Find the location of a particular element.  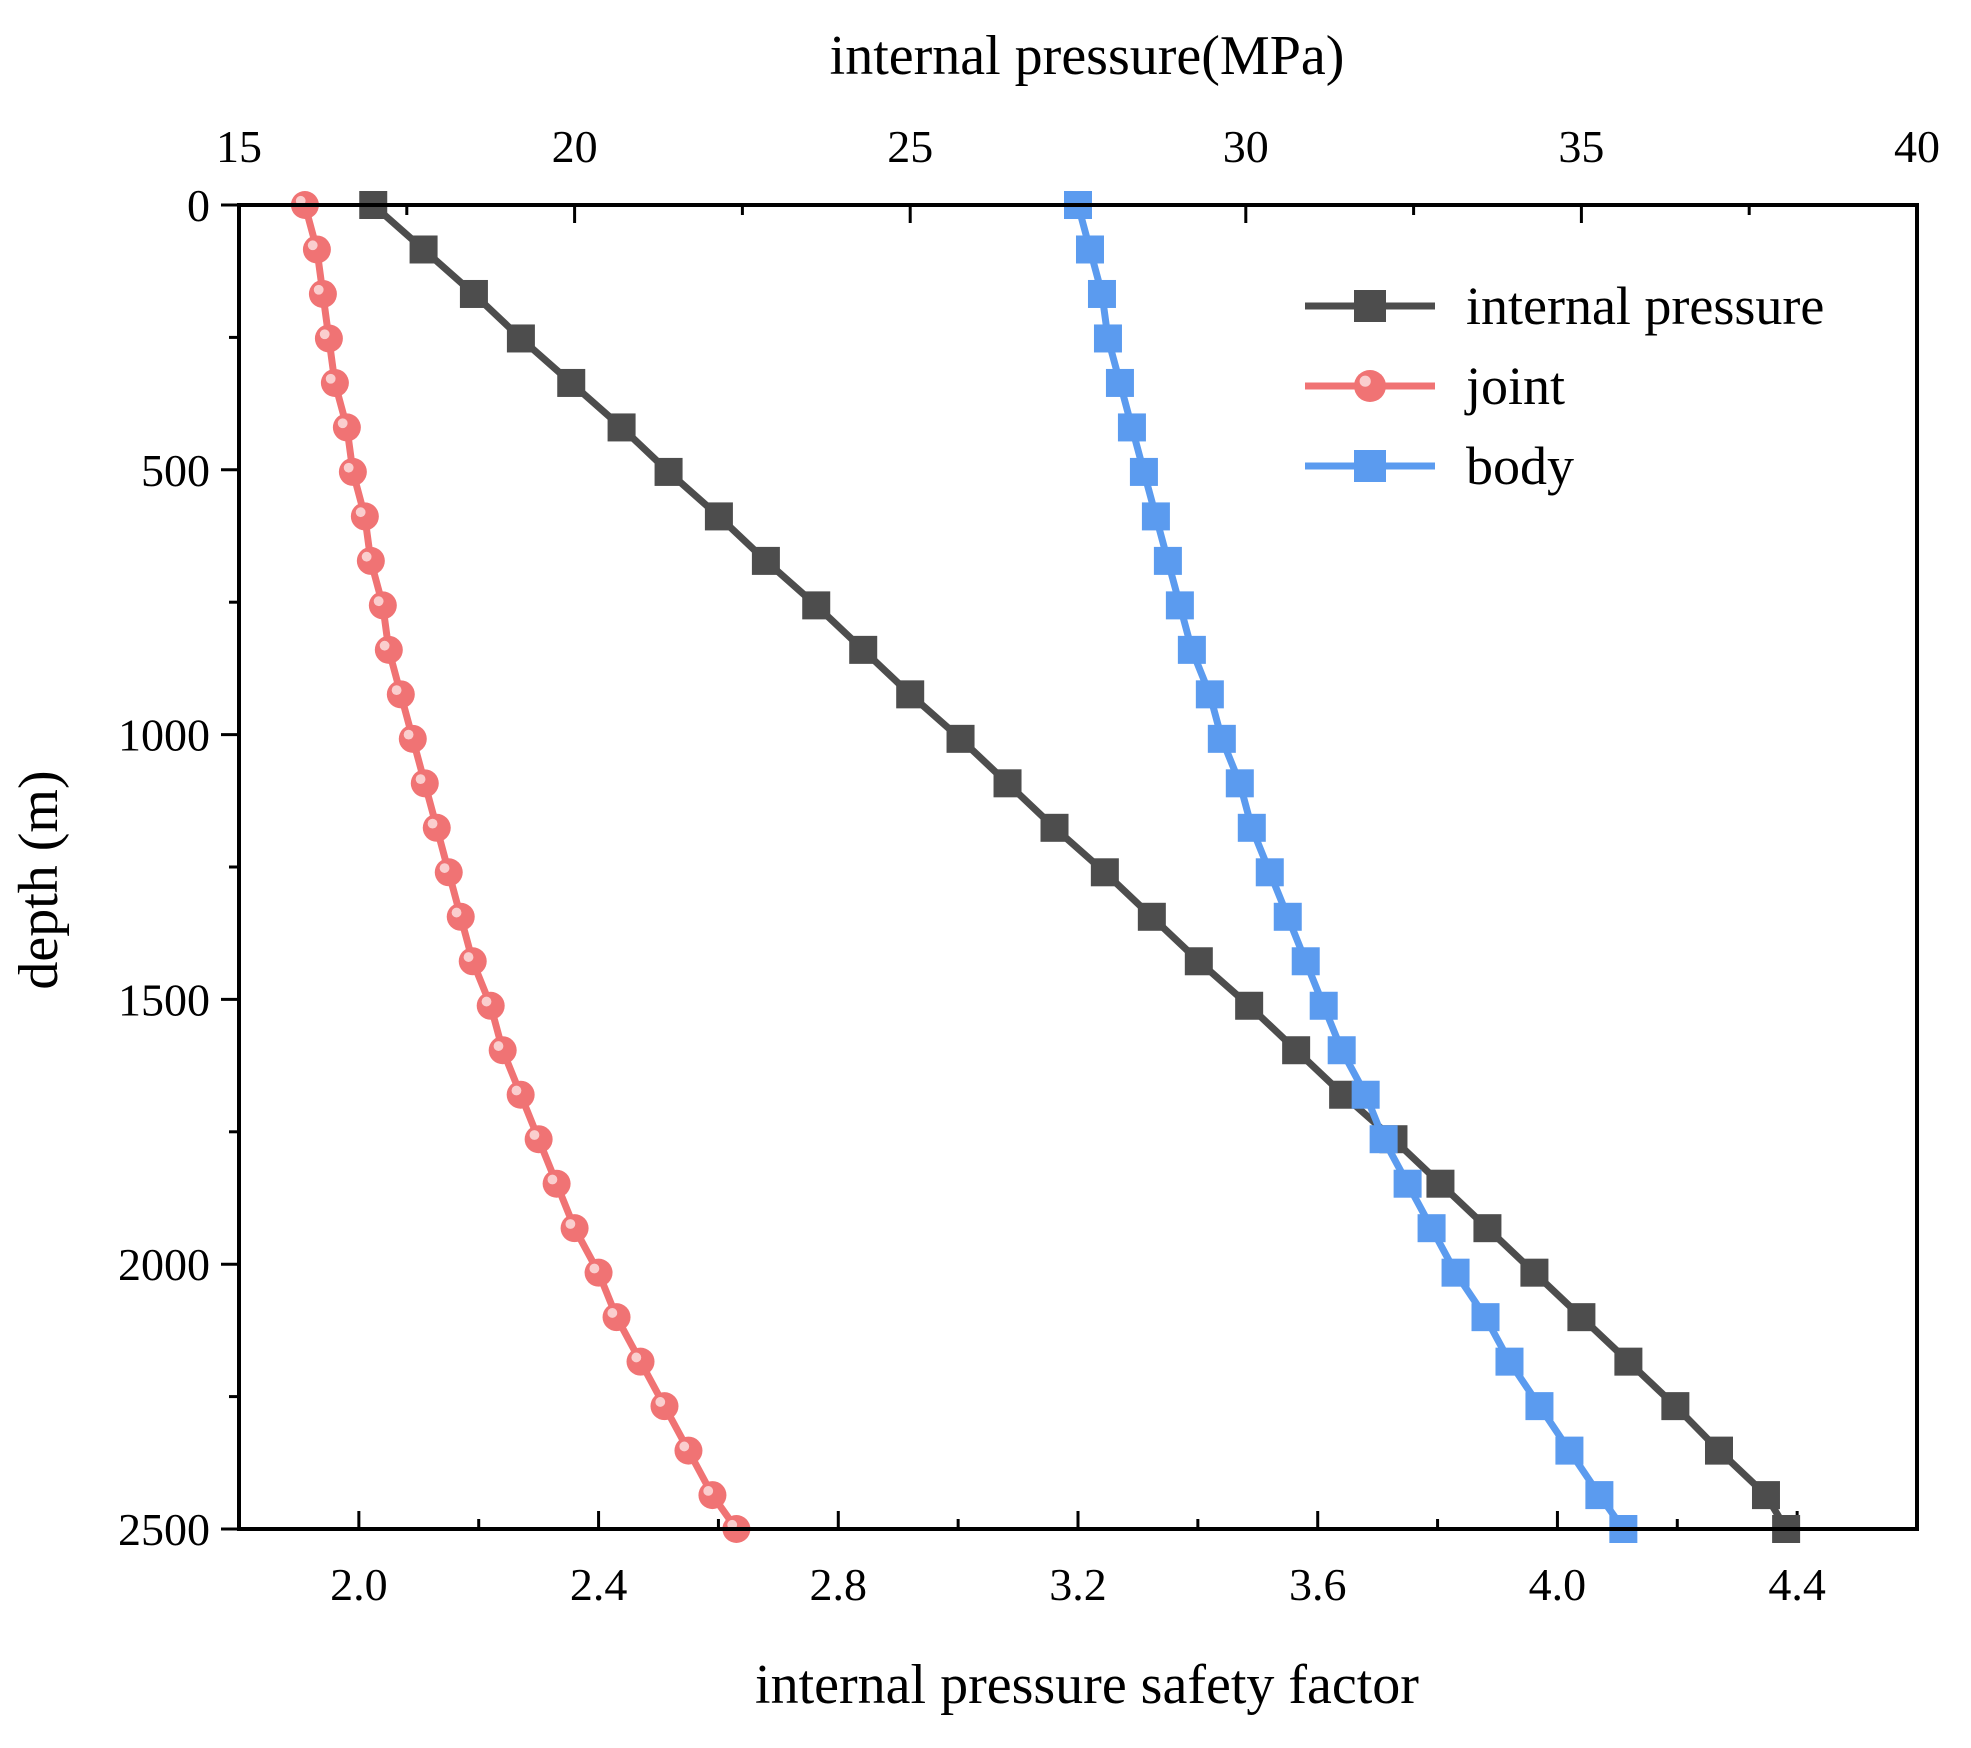

top-tick-label: 40 is located at coordinates (1917, 146).